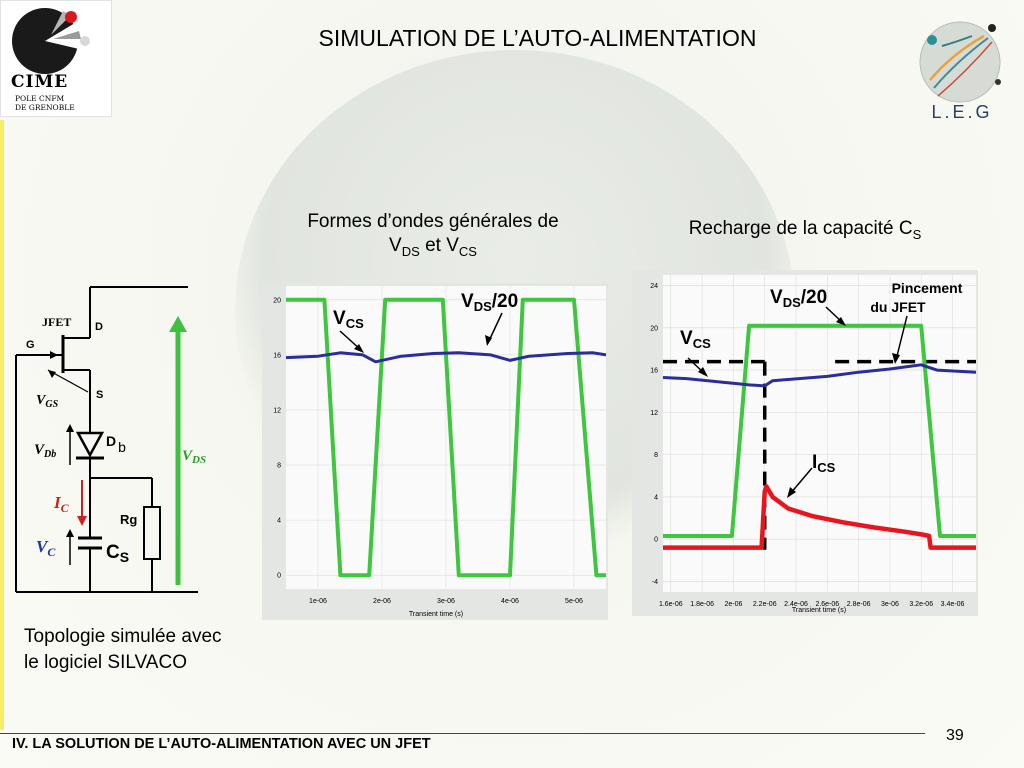 This screenshot has height=768, width=1024. I want to click on vgs-label: VGS, so click(47, 401).